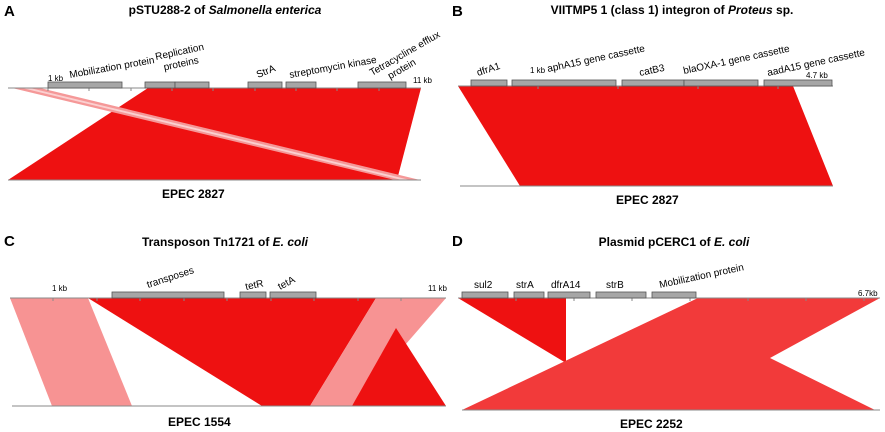 The image size is (885, 432). I want to click on subject-label: EPEC 2252, so click(651, 424).